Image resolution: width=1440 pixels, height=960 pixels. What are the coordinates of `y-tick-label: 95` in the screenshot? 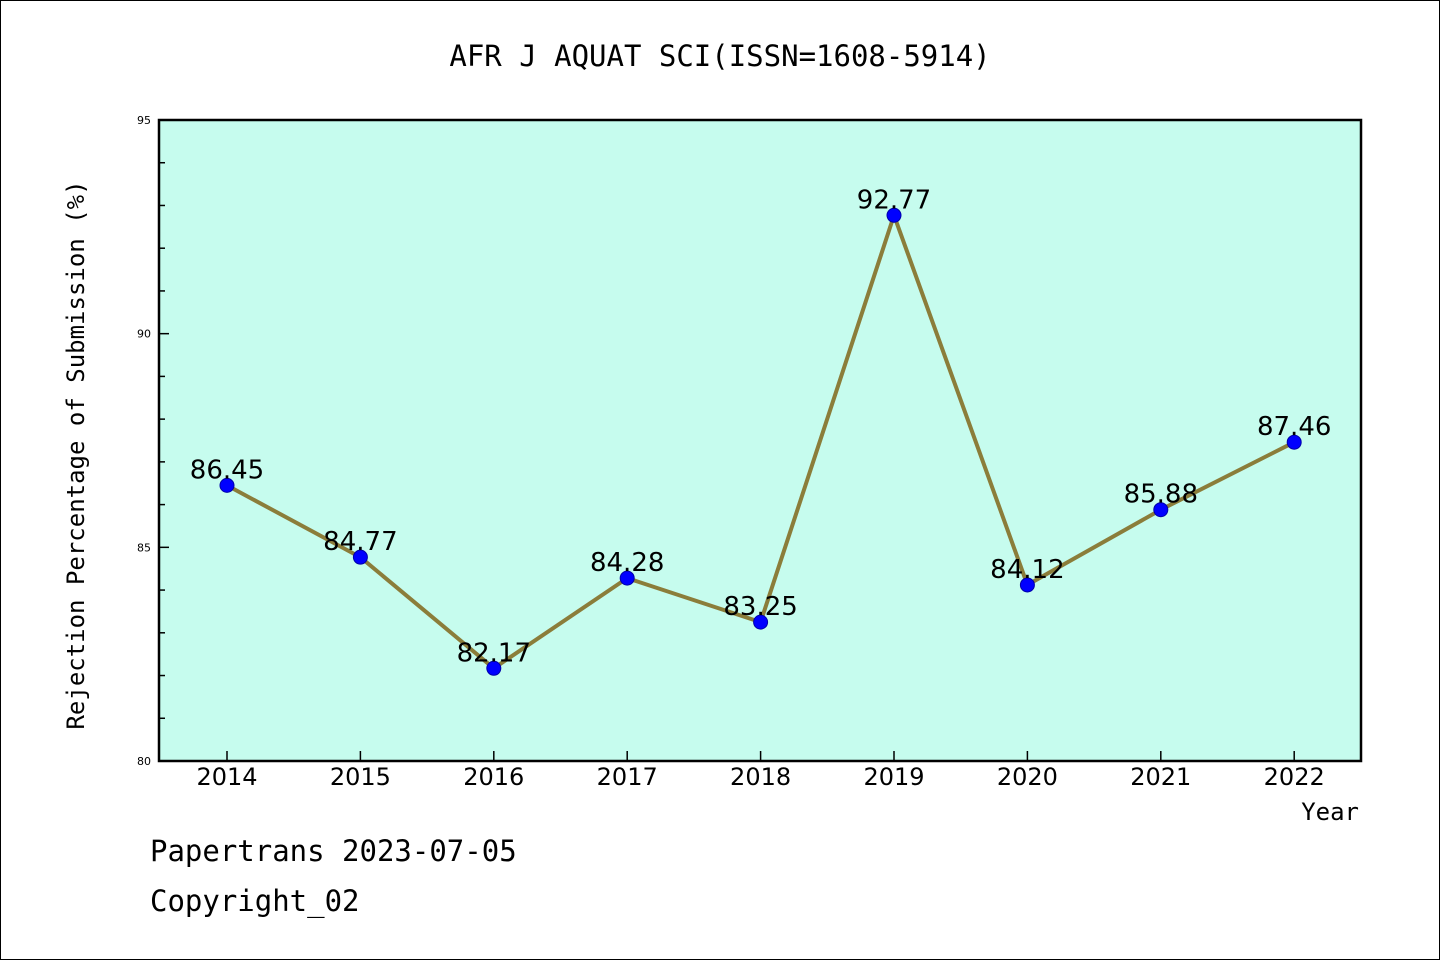 It's located at (144, 120).